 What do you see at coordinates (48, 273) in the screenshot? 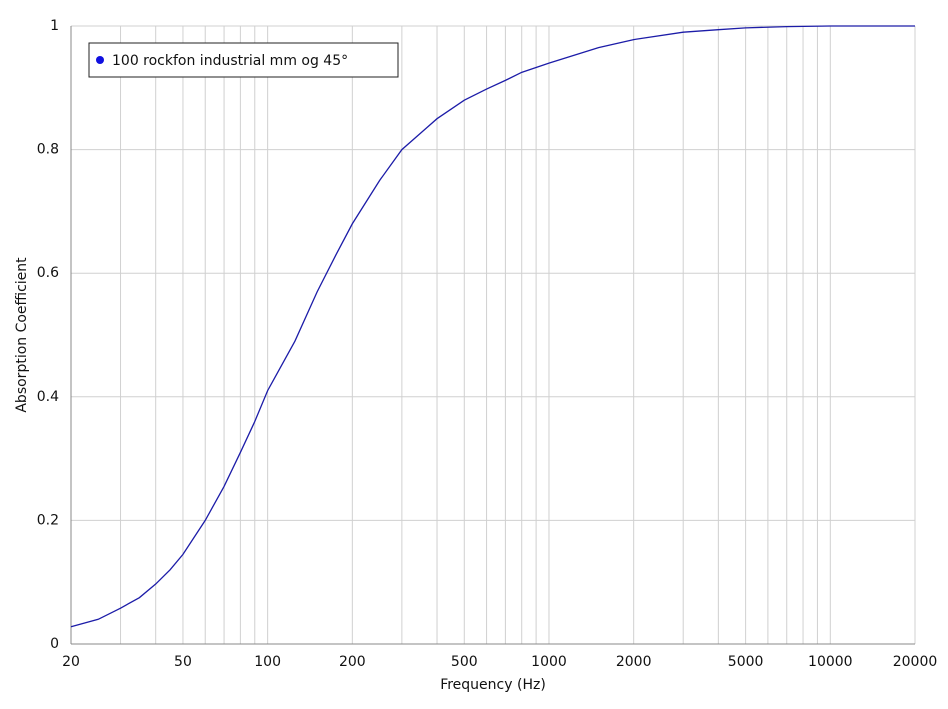
I see `y-tick-label: 0.6` at bounding box center [48, 273].